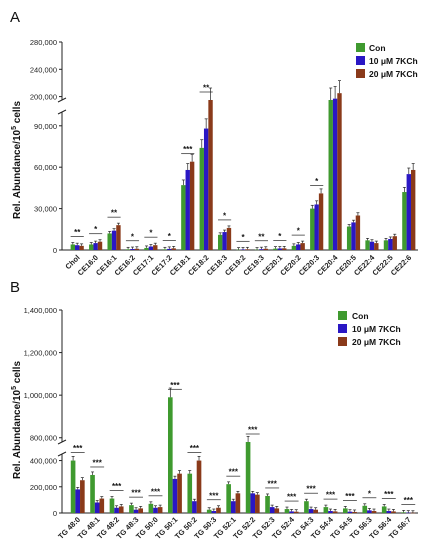  What do you see at coordinates (43, 42) in the screenshot?
I see `y-tick-label: 280,000` at bounding box center [43, 42].